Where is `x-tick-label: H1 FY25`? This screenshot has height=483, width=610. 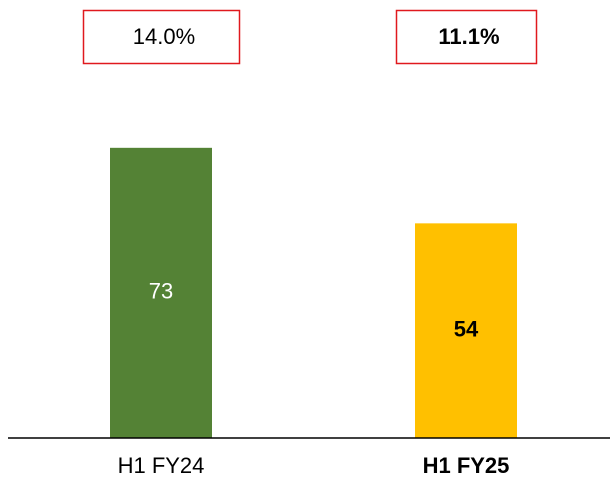 x-tick-label: H1 FY25 is located at coordinates (466, 465).